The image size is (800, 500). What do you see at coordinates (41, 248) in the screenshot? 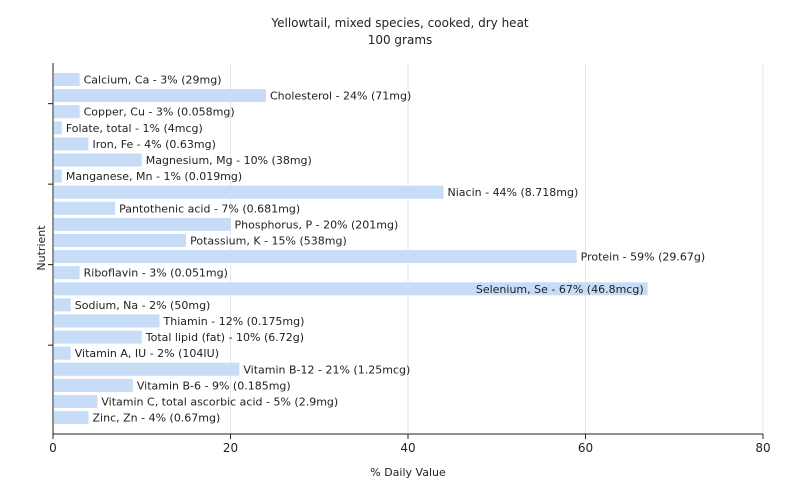
I see `y-axis-label: Nutrient` at bounding box center [41, 248].